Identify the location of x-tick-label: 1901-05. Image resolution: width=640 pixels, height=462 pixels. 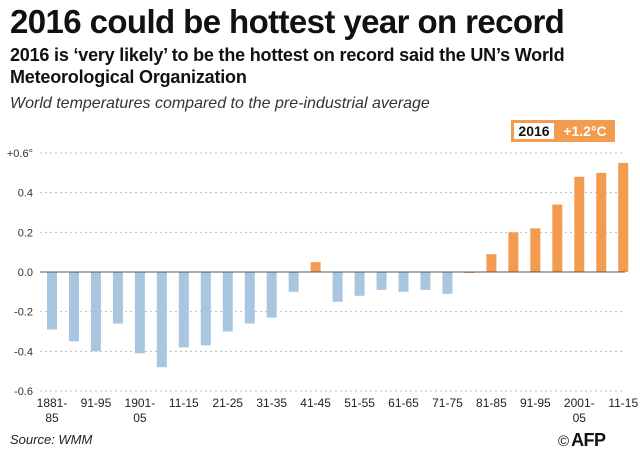
(140, 410).